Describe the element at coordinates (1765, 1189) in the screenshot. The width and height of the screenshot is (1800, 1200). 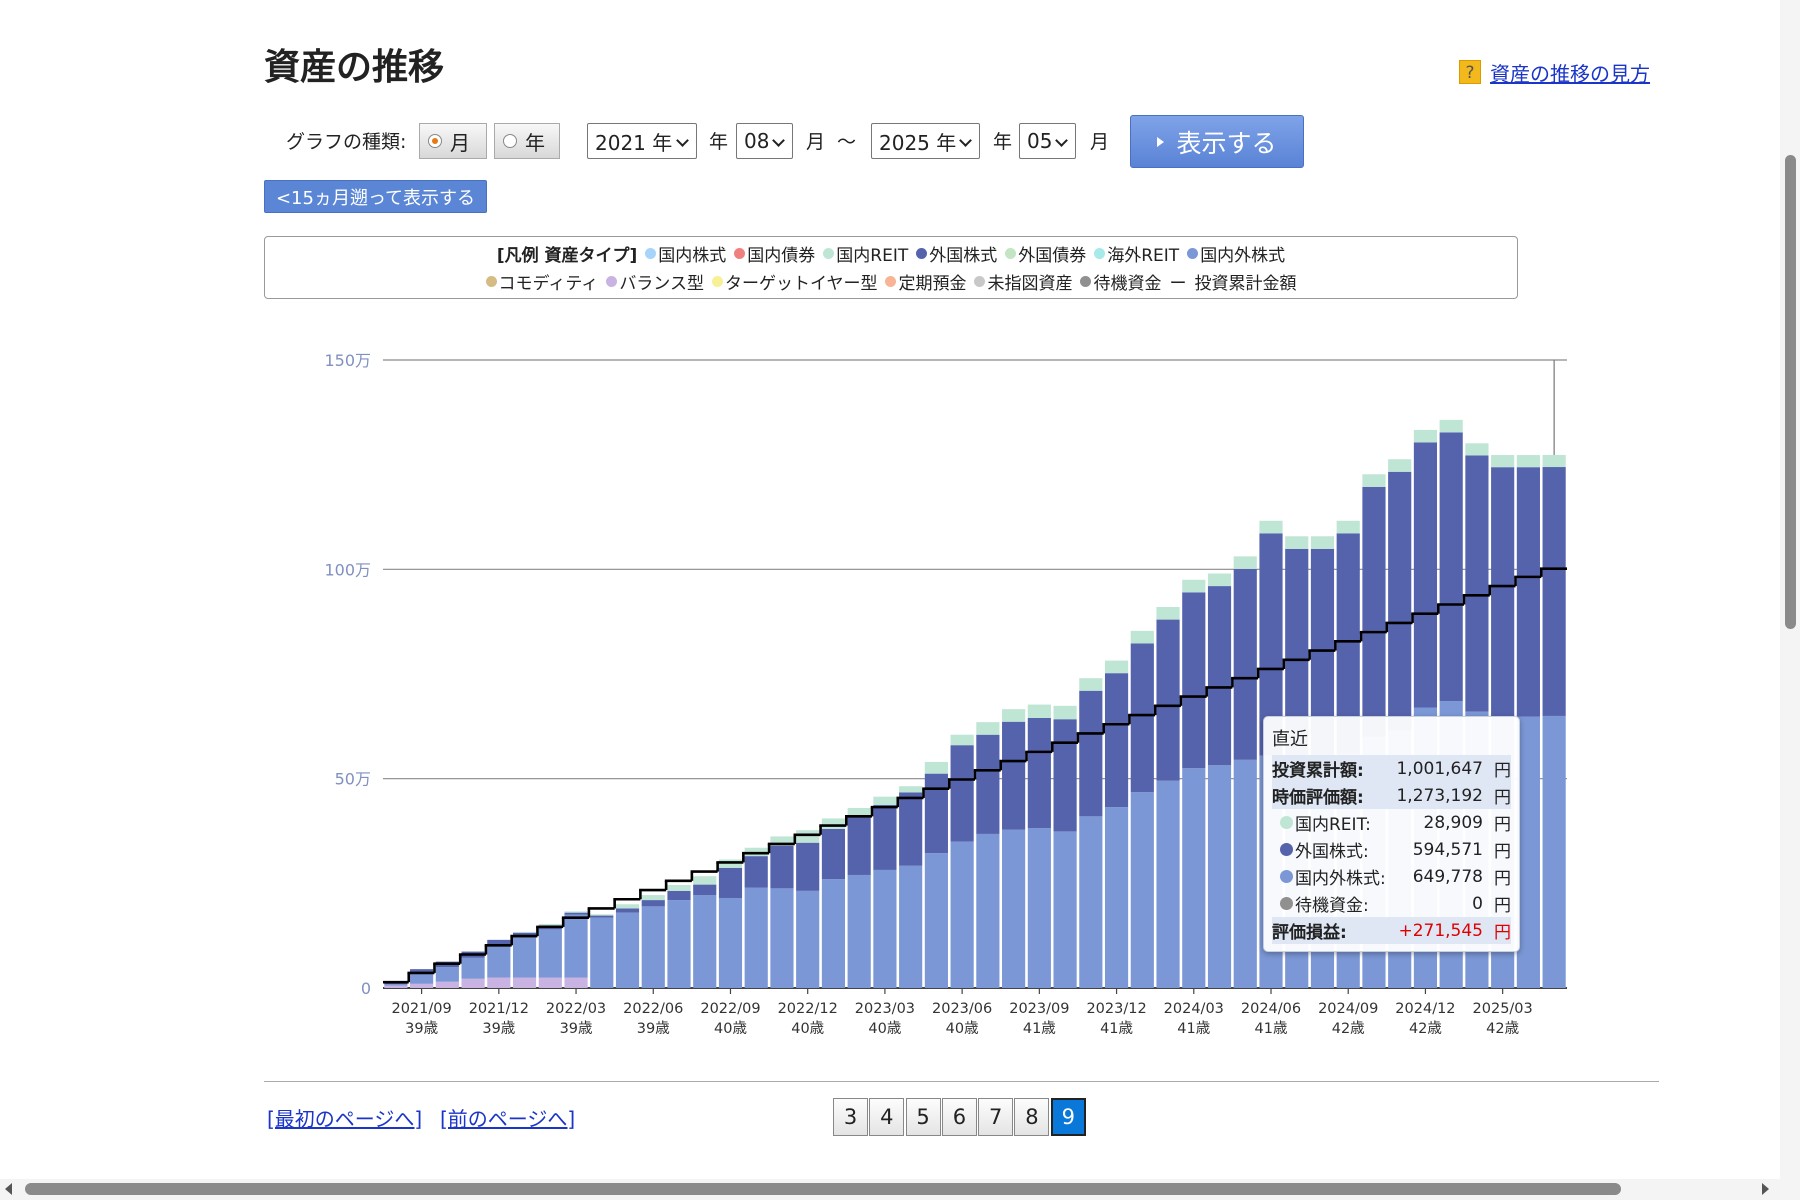
I see `scroll-right` at that location.